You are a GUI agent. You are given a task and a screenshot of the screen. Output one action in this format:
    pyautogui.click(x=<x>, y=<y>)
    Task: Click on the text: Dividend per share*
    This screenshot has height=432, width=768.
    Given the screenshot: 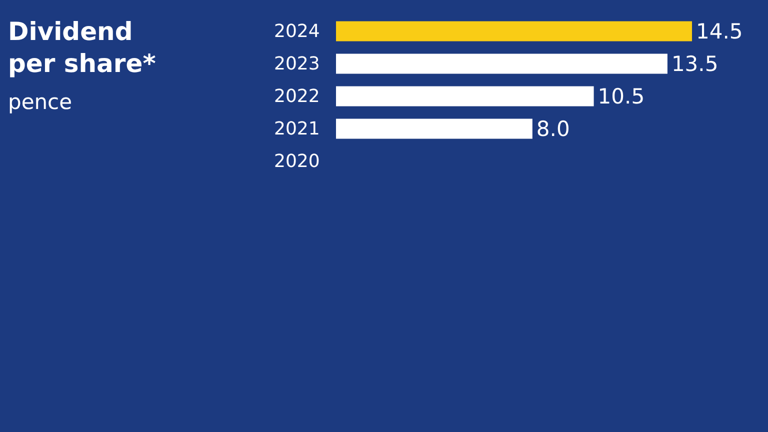 What is the action you would take?
    pyautogui.click(x=82, y=48)
    